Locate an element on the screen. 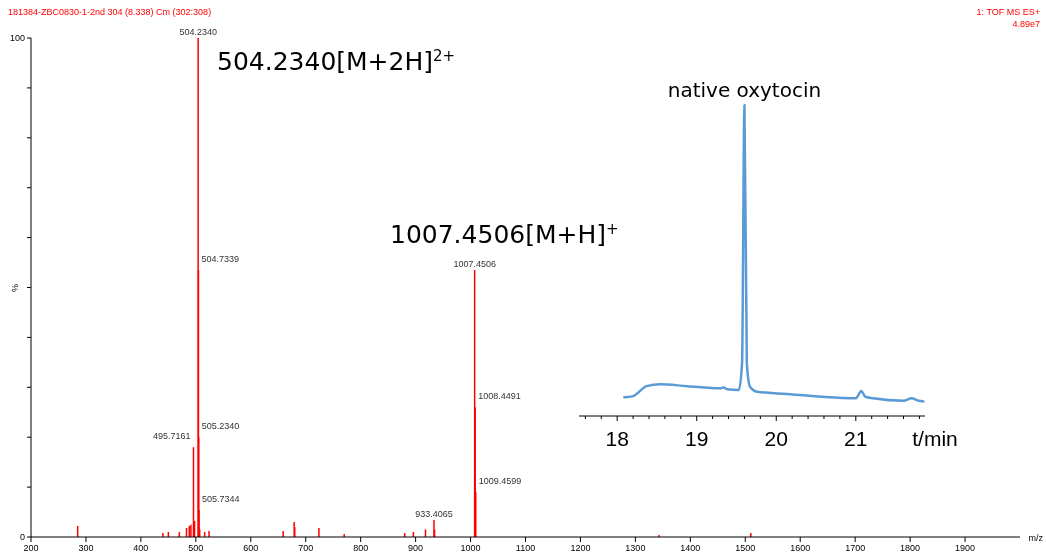  text: 4.89e7 is located at coordinates (1026, 24).